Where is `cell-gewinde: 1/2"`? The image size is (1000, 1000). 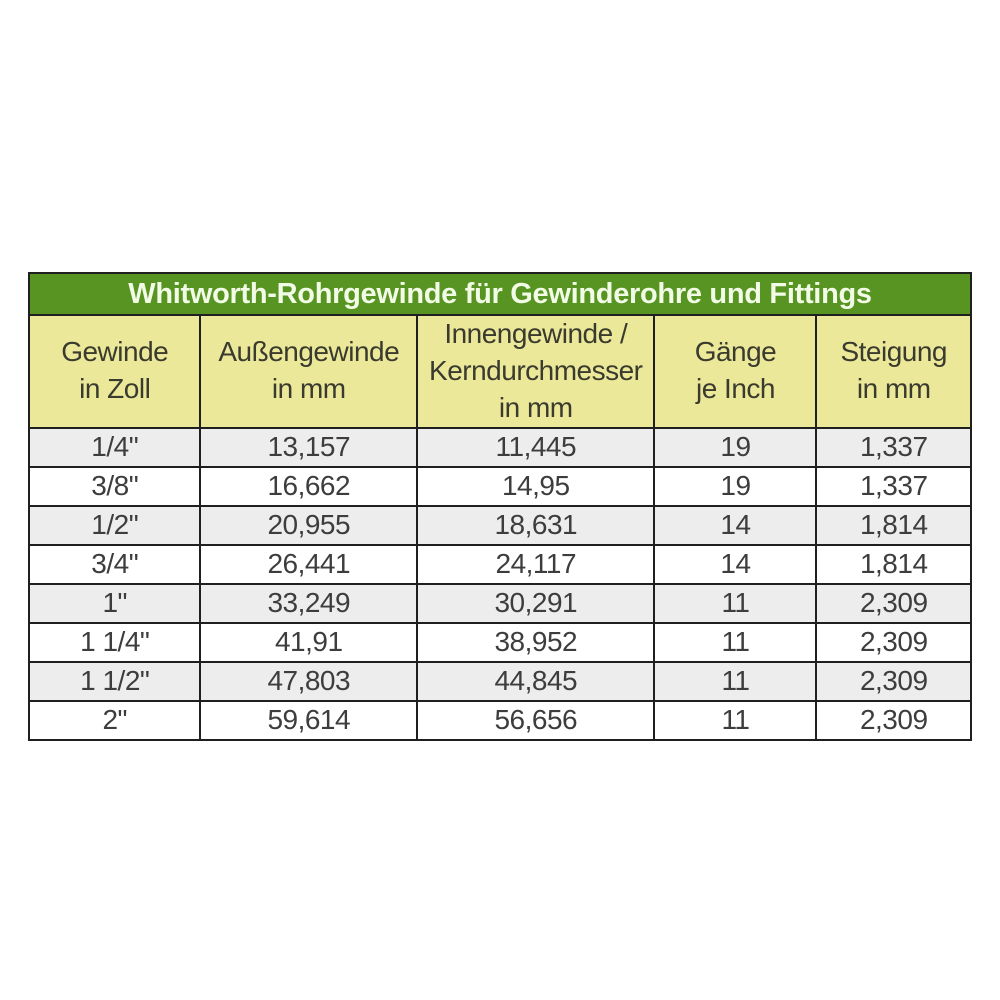 cell-gewinde: 1/2" is located at coordinates (114, 525).